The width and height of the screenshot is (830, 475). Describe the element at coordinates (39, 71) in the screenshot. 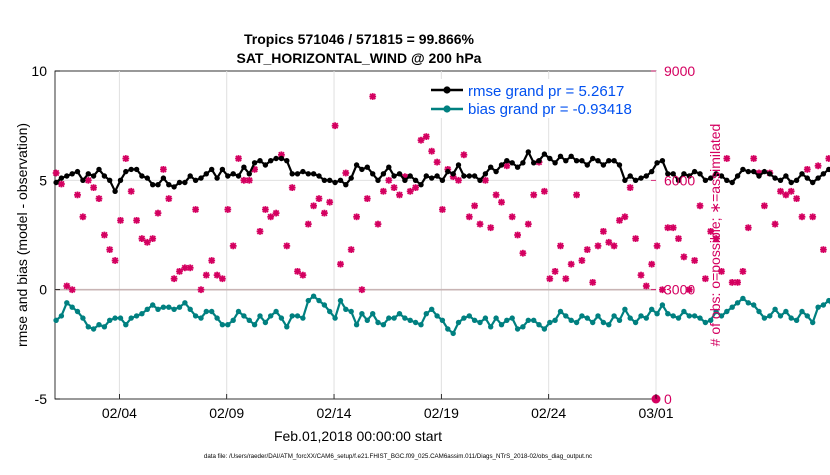

I see `y-tick-label-left: 10` at that location.